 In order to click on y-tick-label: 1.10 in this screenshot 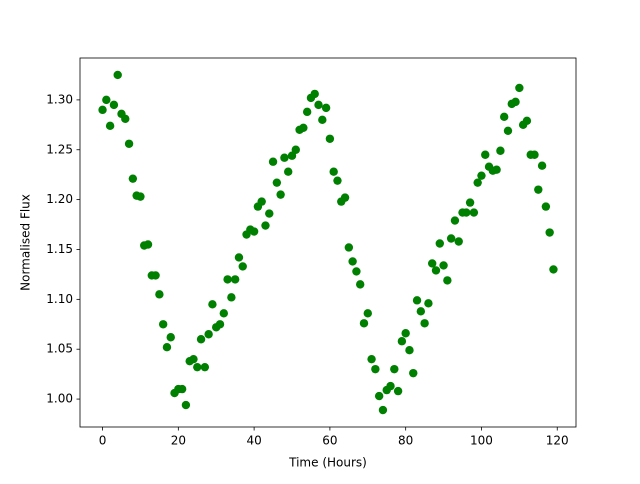, I will do `click(59, 299)`.